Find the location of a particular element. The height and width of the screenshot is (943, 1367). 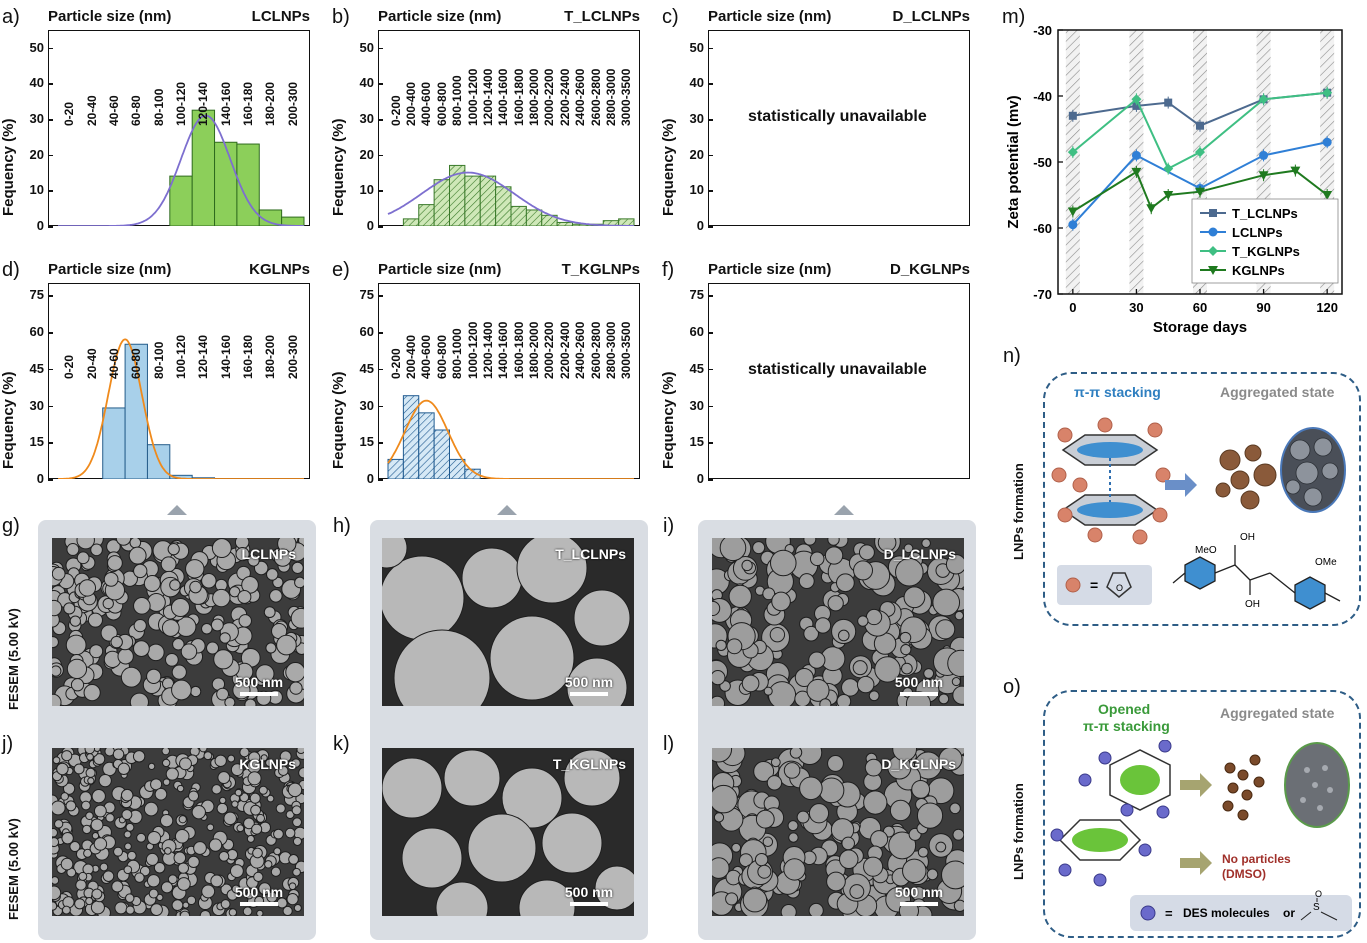

pi-stacking-title: π-π stacking is located at coordinates (1117, 392).